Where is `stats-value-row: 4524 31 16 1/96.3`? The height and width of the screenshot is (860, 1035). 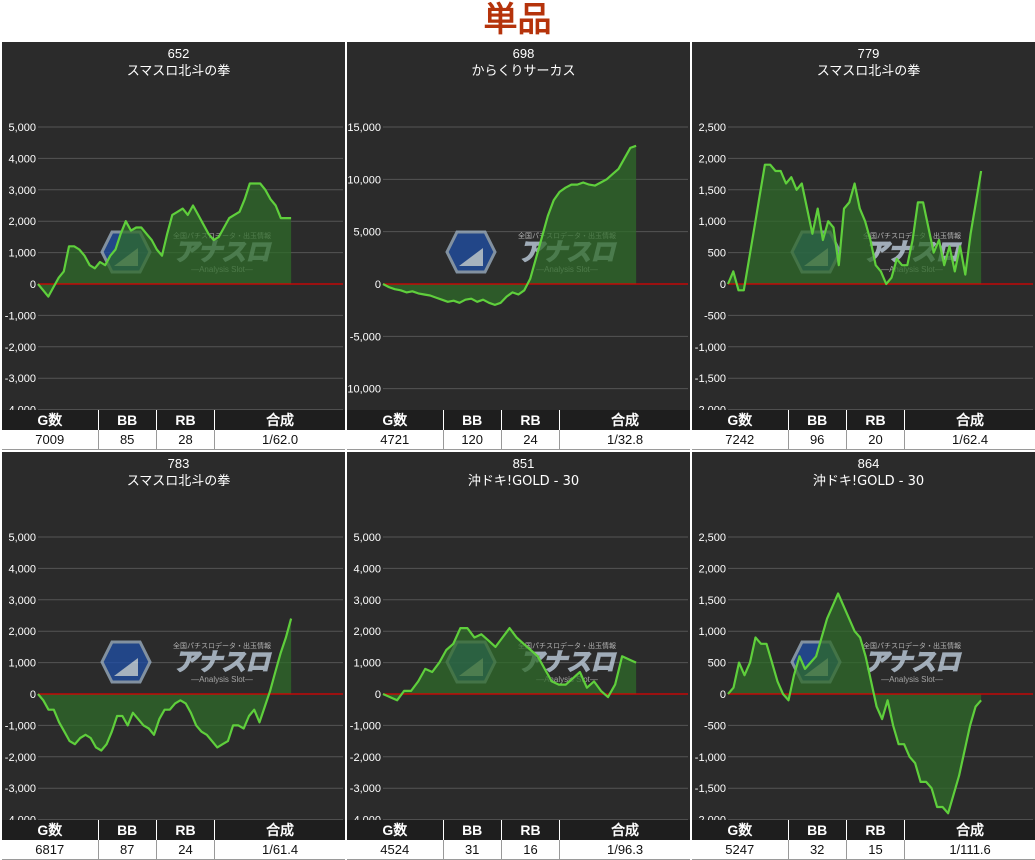
stats-value-row: 4524 31 16 1/96.3 is located at coordinates (518, 850).